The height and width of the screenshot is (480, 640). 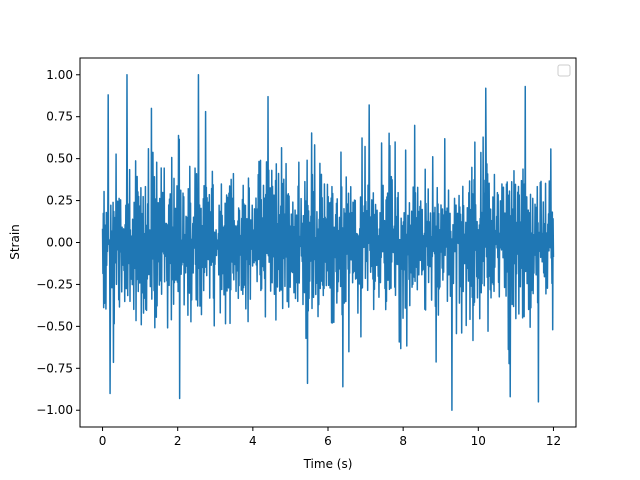 What do you see at coordinates (59, 117) in the screenshot?
I see `y-tick-label: 0.75` at bounding box center [59, 117].